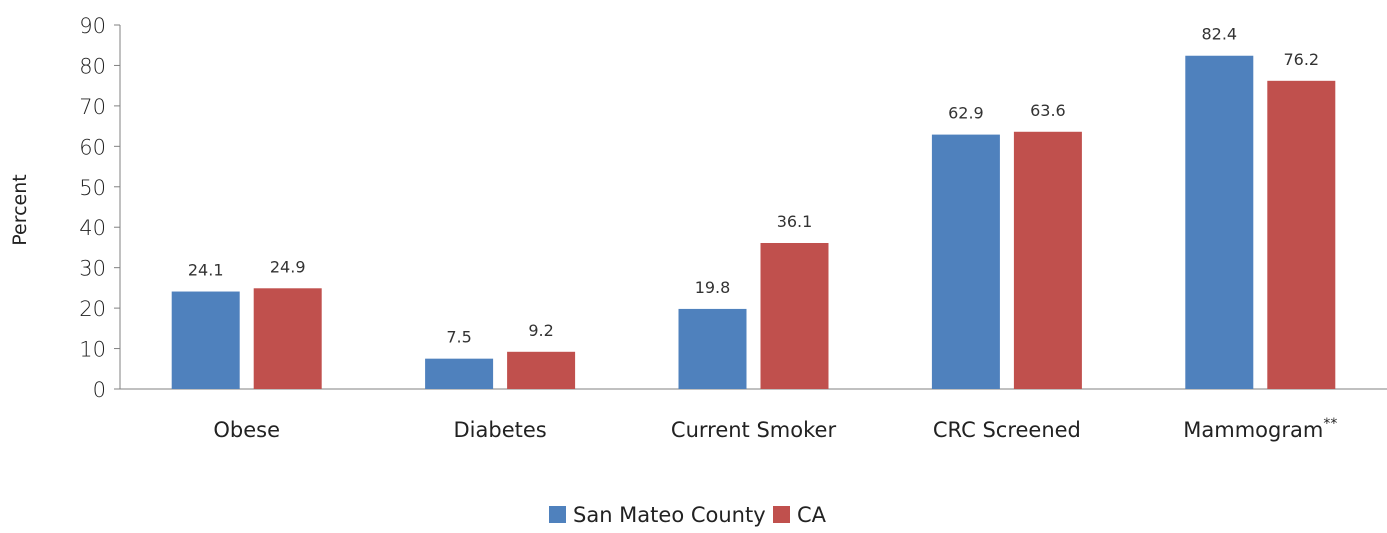  I want to click on x-tick-label: Obese, so click(246, 430).